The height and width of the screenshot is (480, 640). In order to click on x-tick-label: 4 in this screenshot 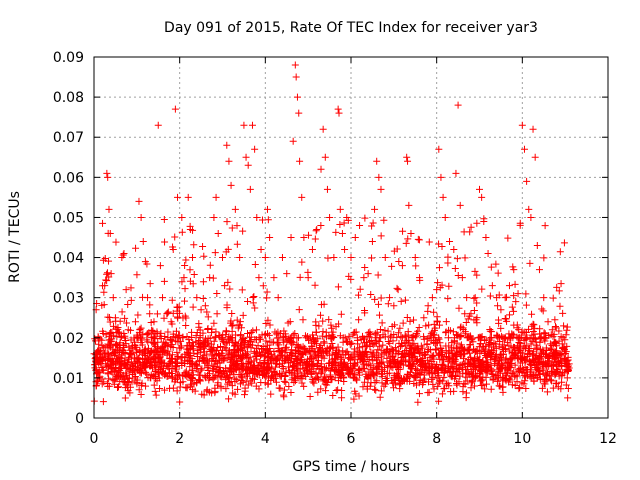, I will do `click(265, 439)`.